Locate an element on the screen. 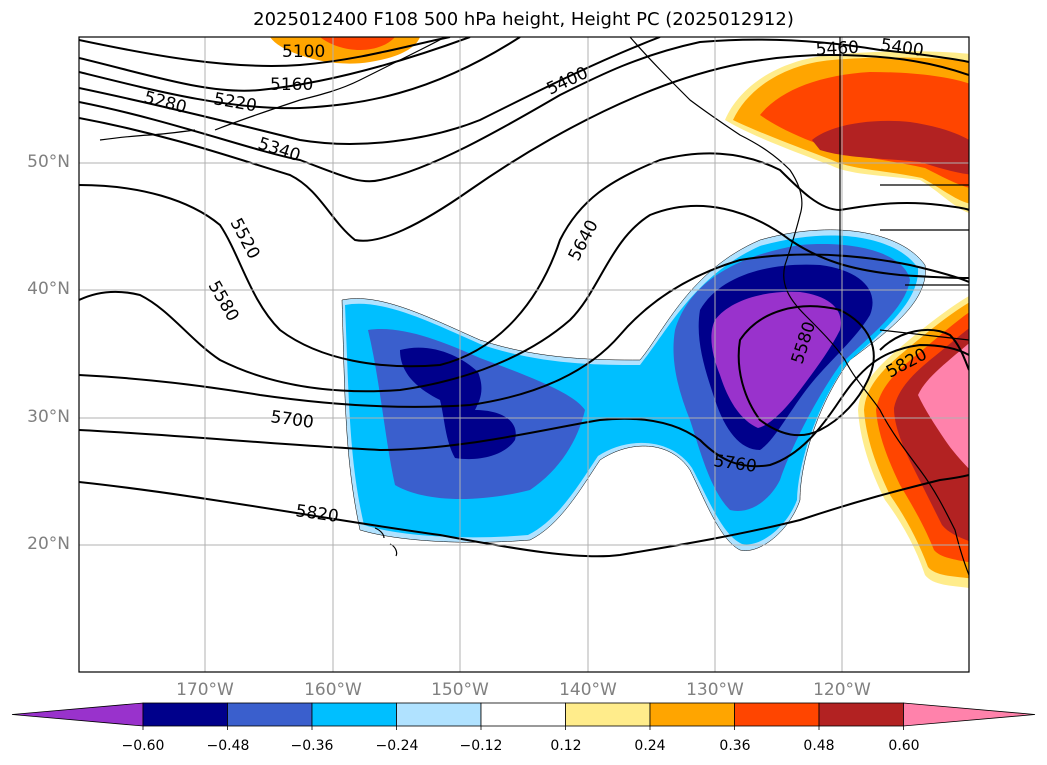 The image size is (1047, 765). positive-anomaly-pacific-northwest is located at coordinates (847, 132).